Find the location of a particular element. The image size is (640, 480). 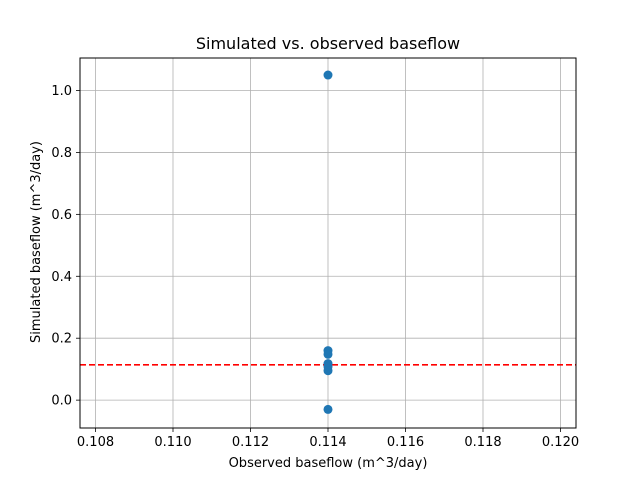

x-tick-label: 0.110 is located at coordinates (172, 442).